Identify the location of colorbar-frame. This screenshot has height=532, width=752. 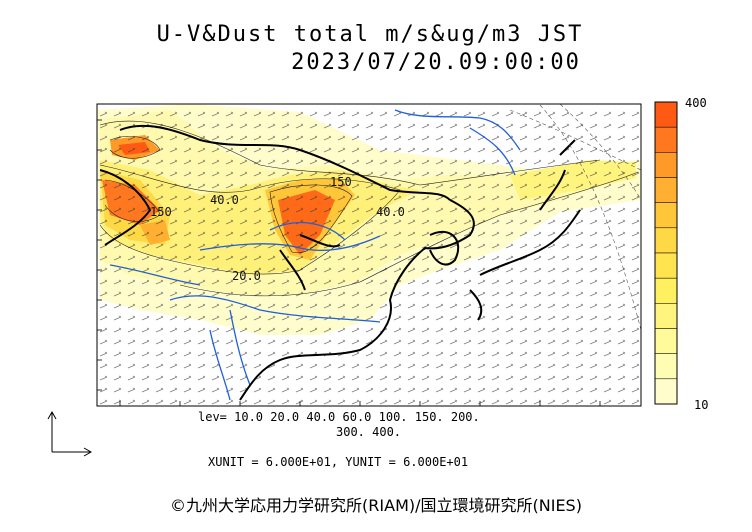
(666, 253).